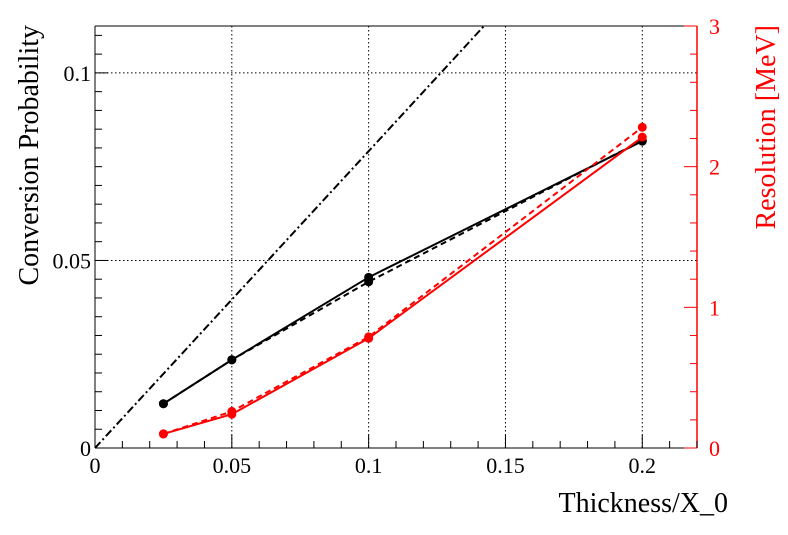 The height and width of the screenshot is (535, 788). I want to click on right-y-axis: 0 1 2 3, so click(702, 237).